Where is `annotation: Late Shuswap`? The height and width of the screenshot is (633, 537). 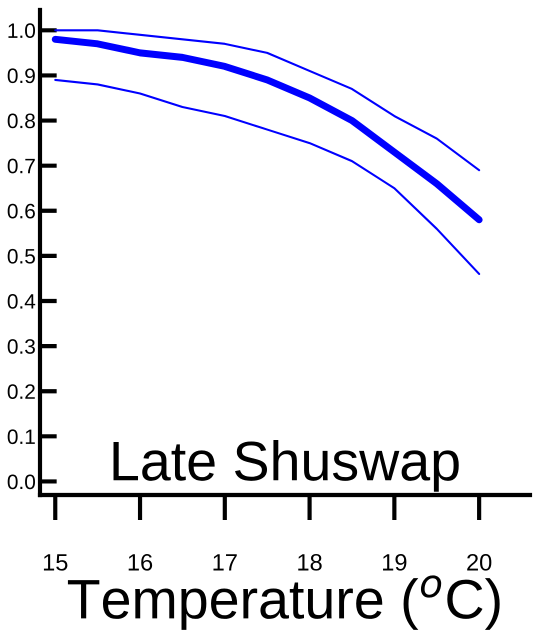 annotation: Late Shuswap is located at coordinates (286, 466).